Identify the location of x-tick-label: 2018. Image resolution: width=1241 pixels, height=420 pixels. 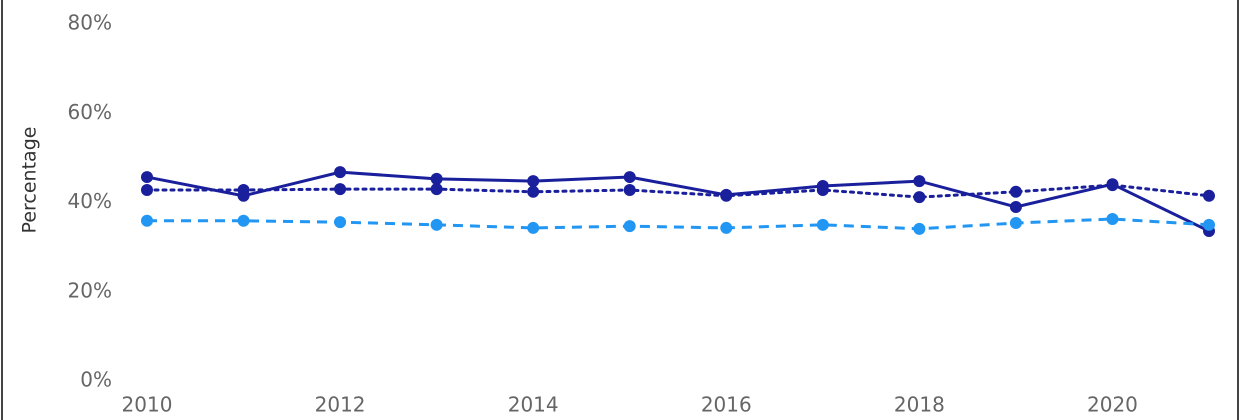
(919, 405).